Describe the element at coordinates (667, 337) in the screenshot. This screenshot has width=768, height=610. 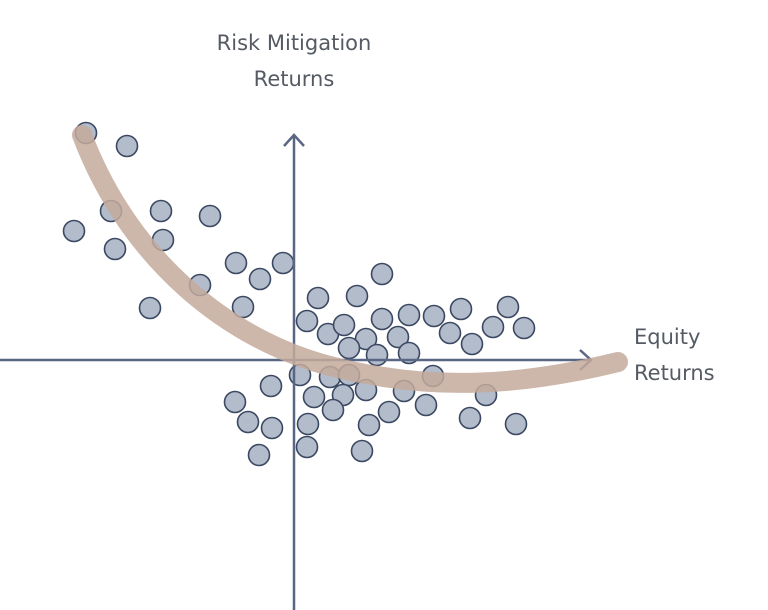
I see `x-axis-label: Equity` at that location.